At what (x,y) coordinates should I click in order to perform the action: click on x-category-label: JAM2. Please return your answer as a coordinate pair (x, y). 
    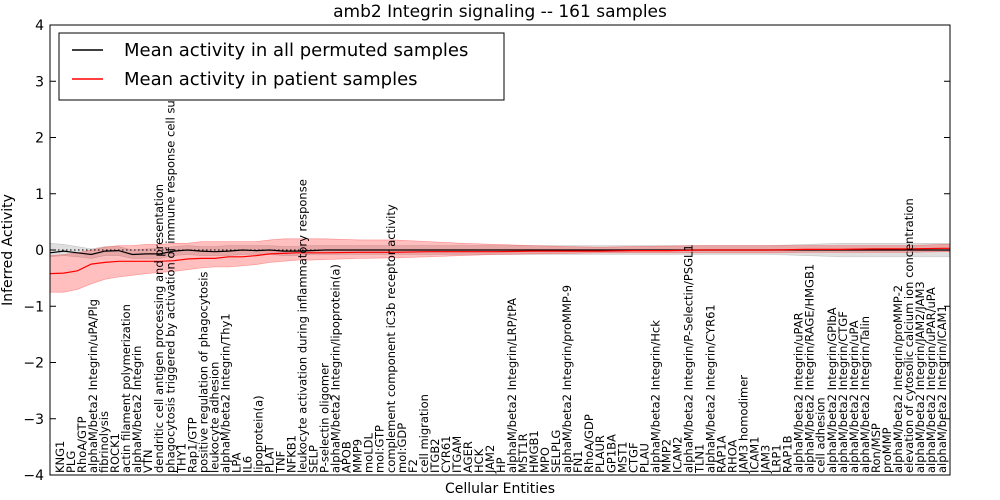
    Looking at the image, I should click on (490, 459).